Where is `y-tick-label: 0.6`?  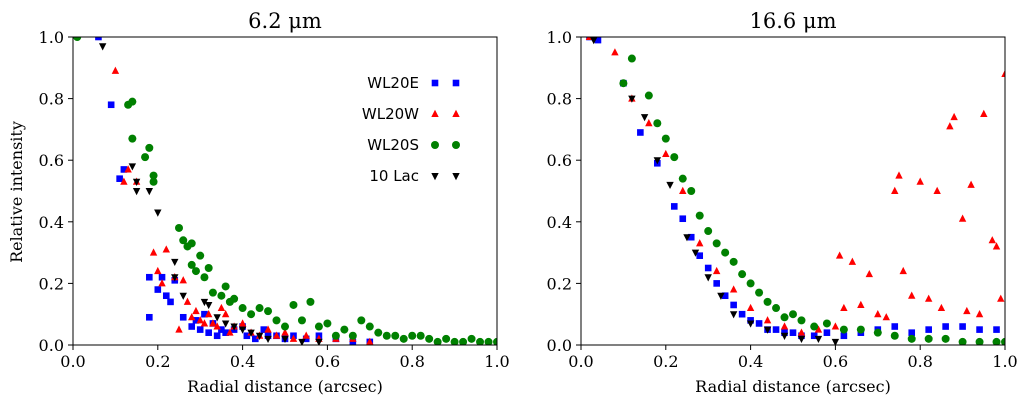
y-tick-label: 0.6 is located at coordinates (51, 160).